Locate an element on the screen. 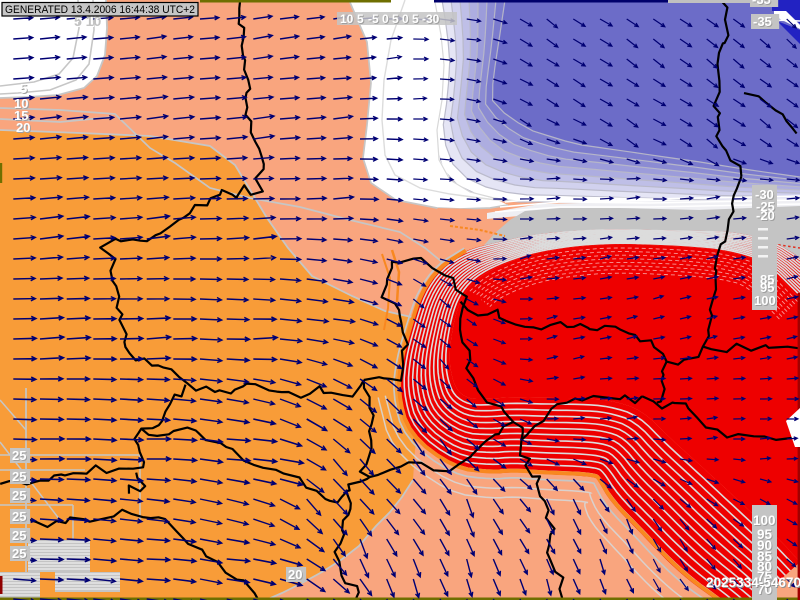  svg-text: -20 is located at coordinates (766, 216).